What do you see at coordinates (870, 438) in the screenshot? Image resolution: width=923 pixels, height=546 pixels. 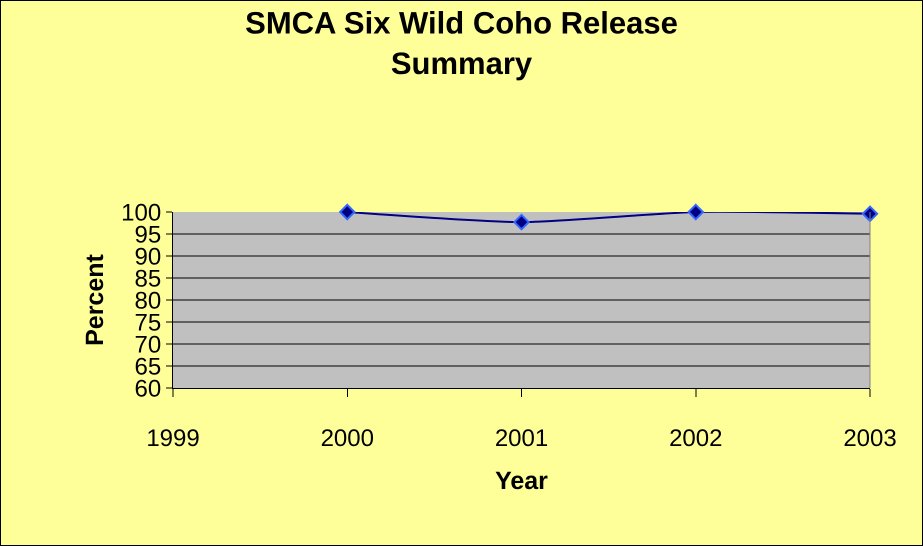 I see `x-tick-label: 2003` at bounding box center [870, 438].